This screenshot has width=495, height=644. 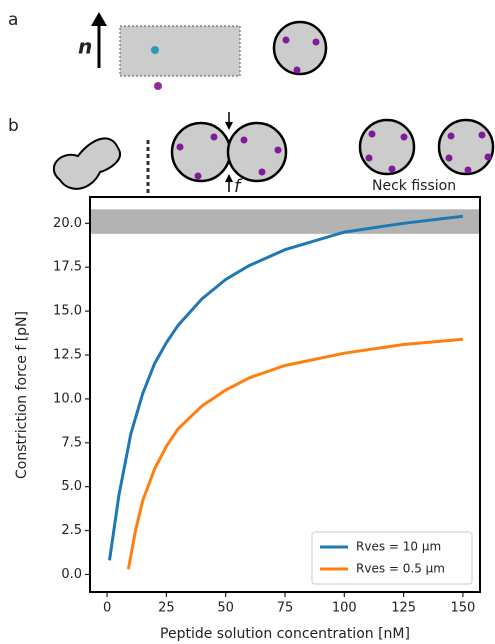 What do you see at coordinates (22, 395) in the screenshot?
I see `y-axis-label: Constriction force f [pN]` at bounding box center [22, 395].